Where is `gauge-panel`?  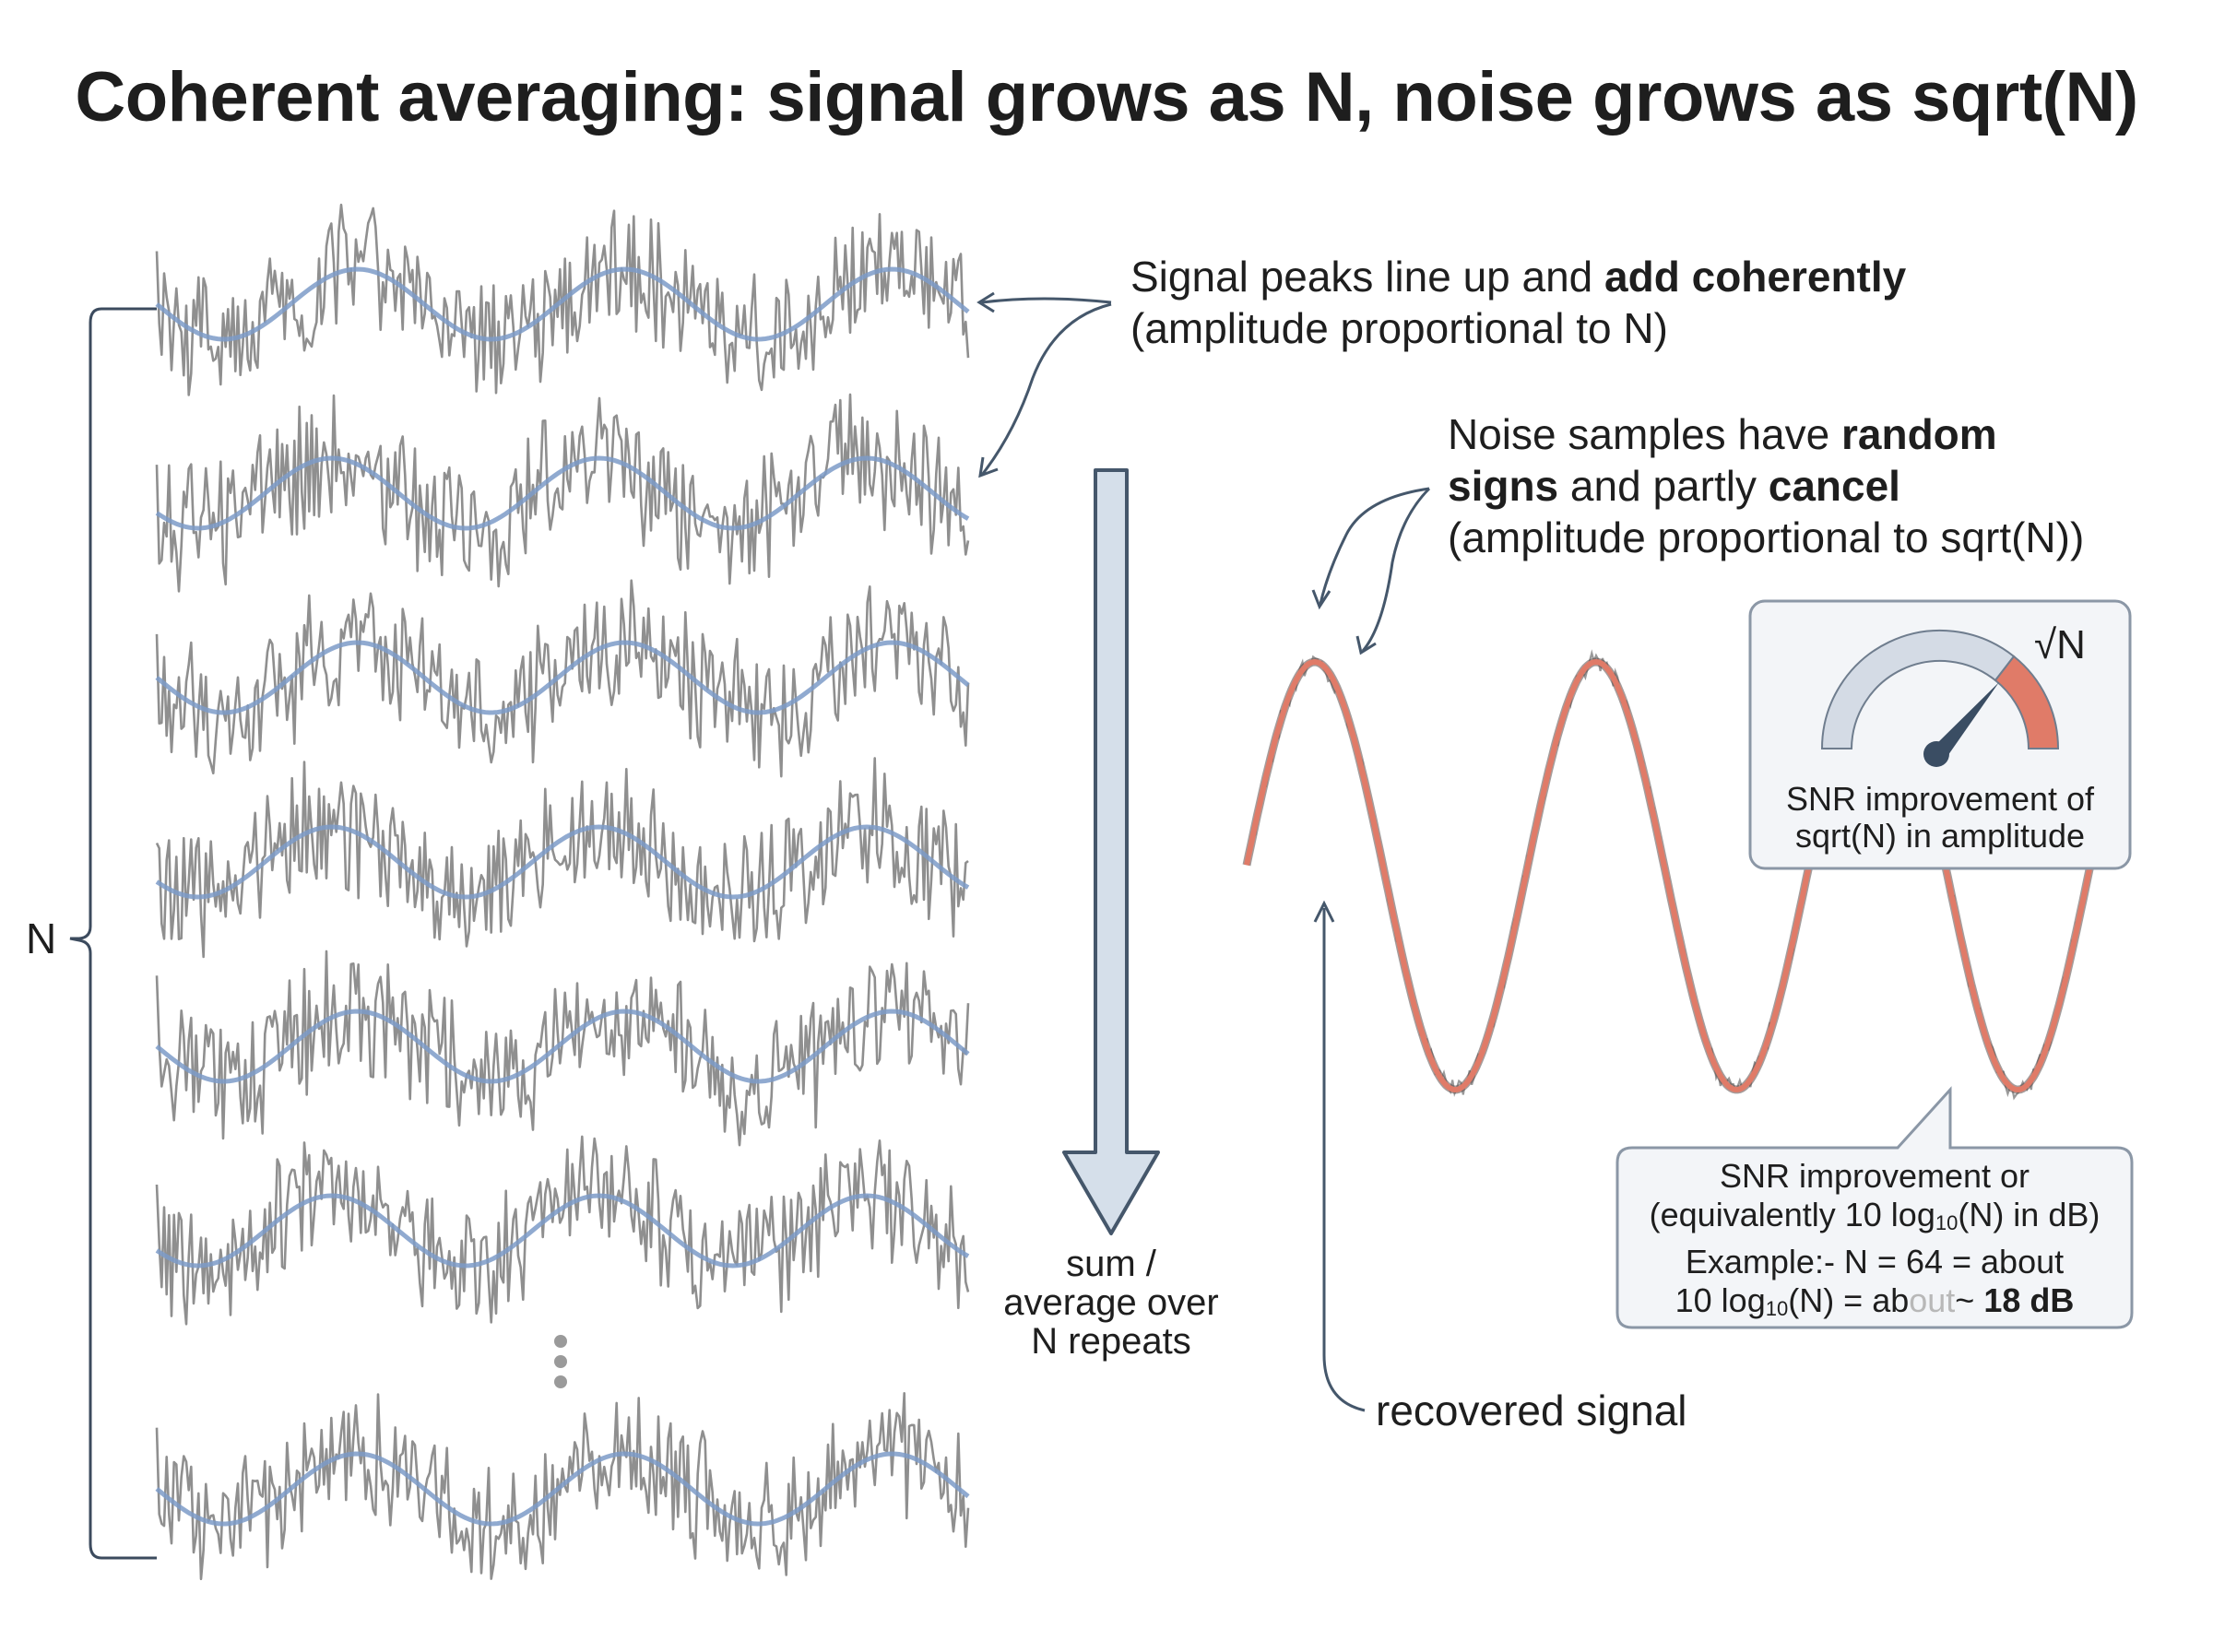 gauge-panel is located at coordinates (1940, 734).